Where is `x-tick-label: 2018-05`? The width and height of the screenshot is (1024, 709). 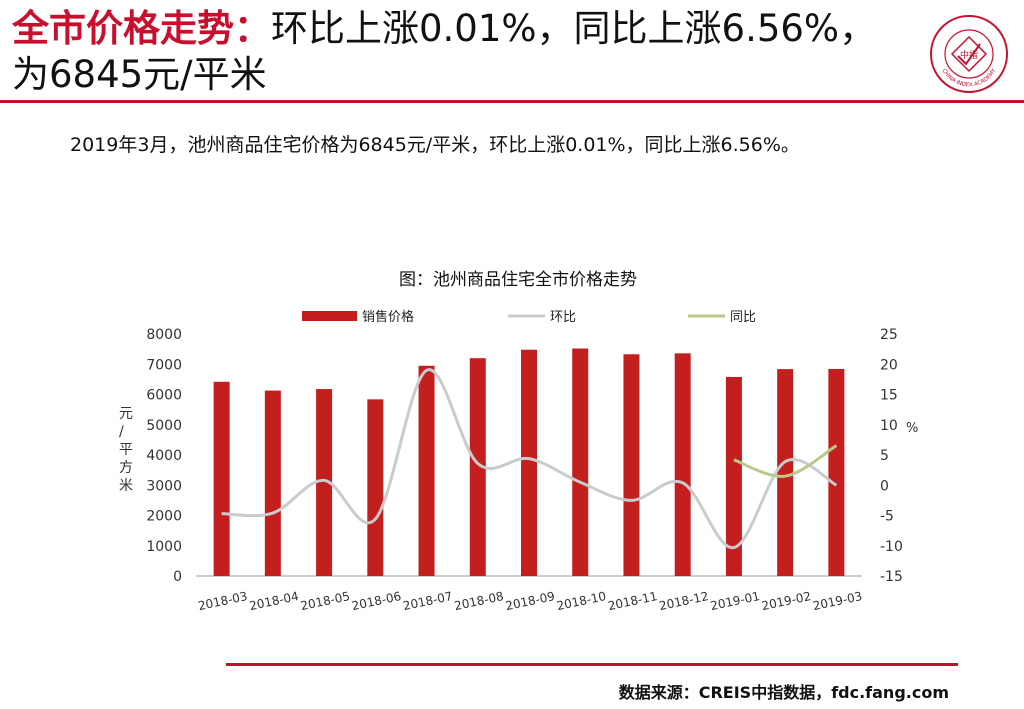
x-tick-label: 2018-05 is located at coordinates (325, 601).